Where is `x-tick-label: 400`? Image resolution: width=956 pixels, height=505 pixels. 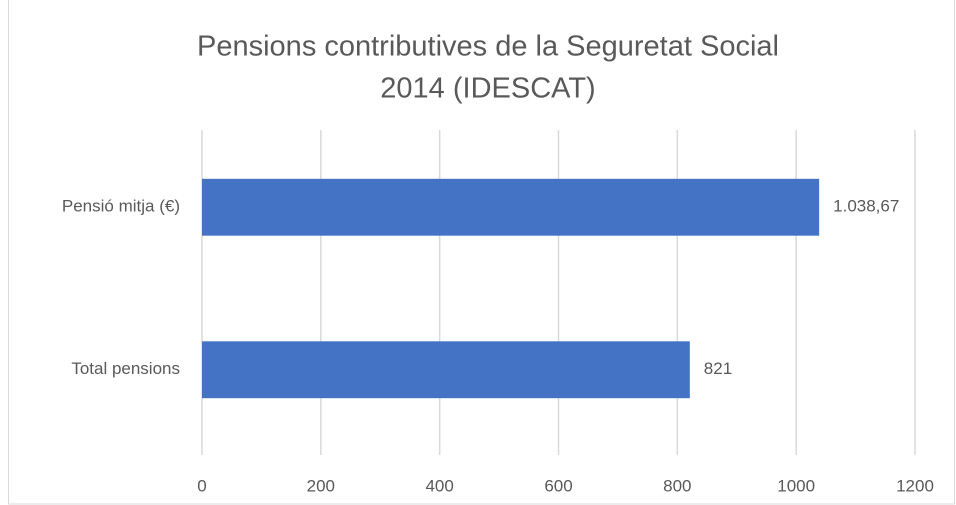
x-tick-label: 400 is located at coordinates (439, 485).